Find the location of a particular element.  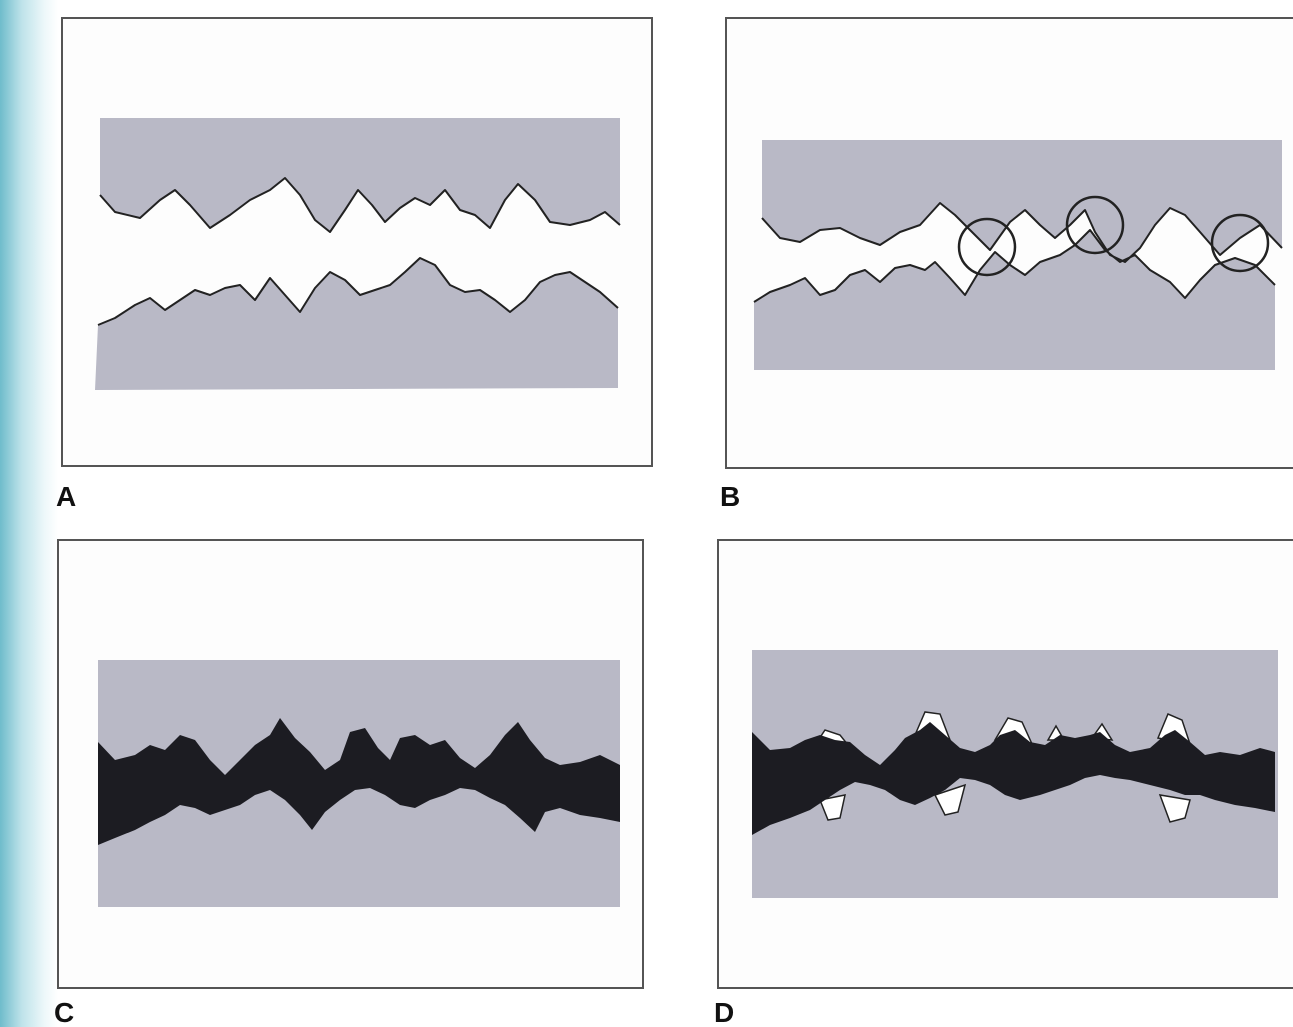

panel-label: C is located at coordinates (64, 1012).